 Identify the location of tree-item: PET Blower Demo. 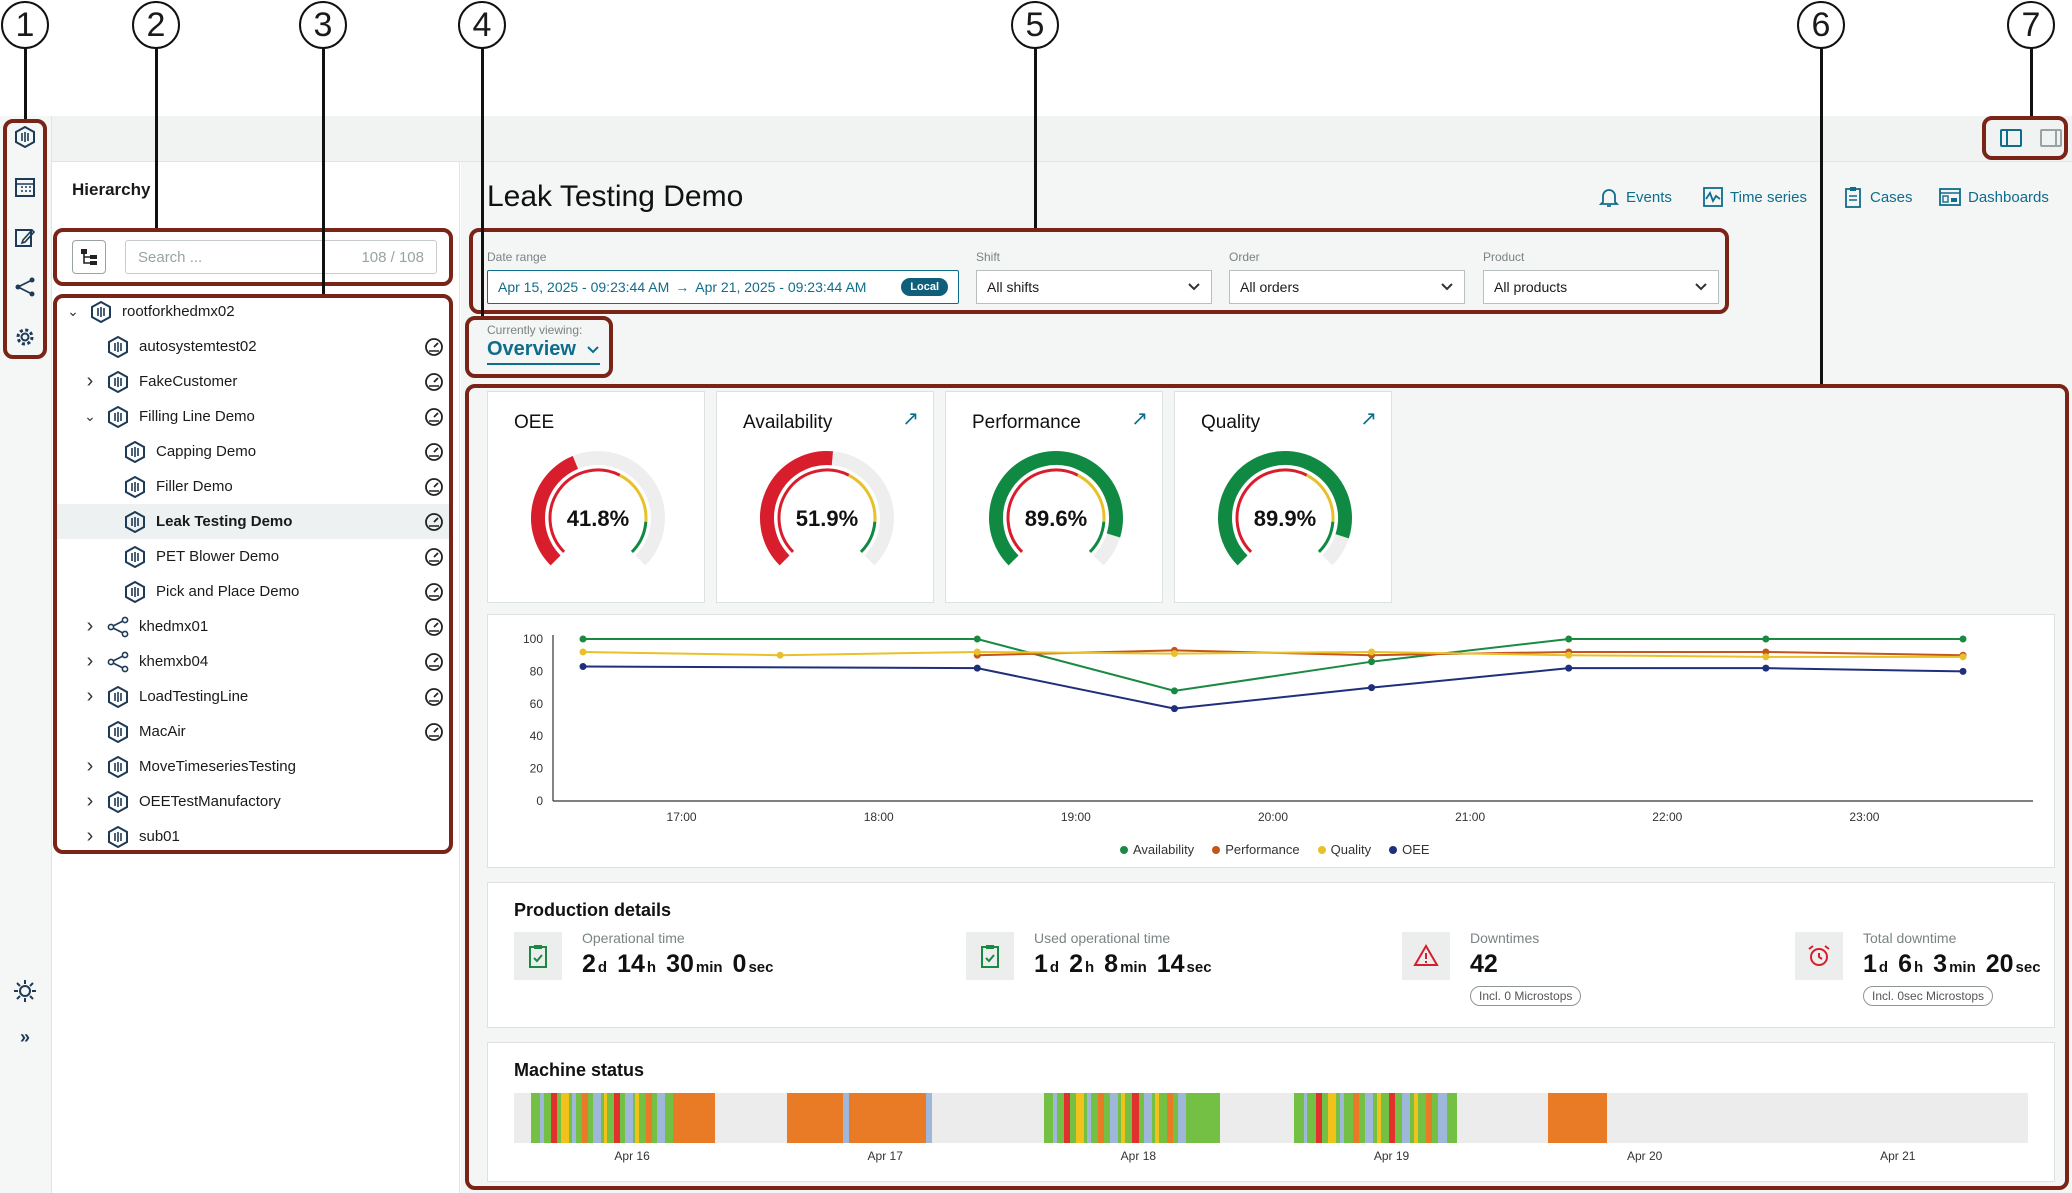
(254, 556).